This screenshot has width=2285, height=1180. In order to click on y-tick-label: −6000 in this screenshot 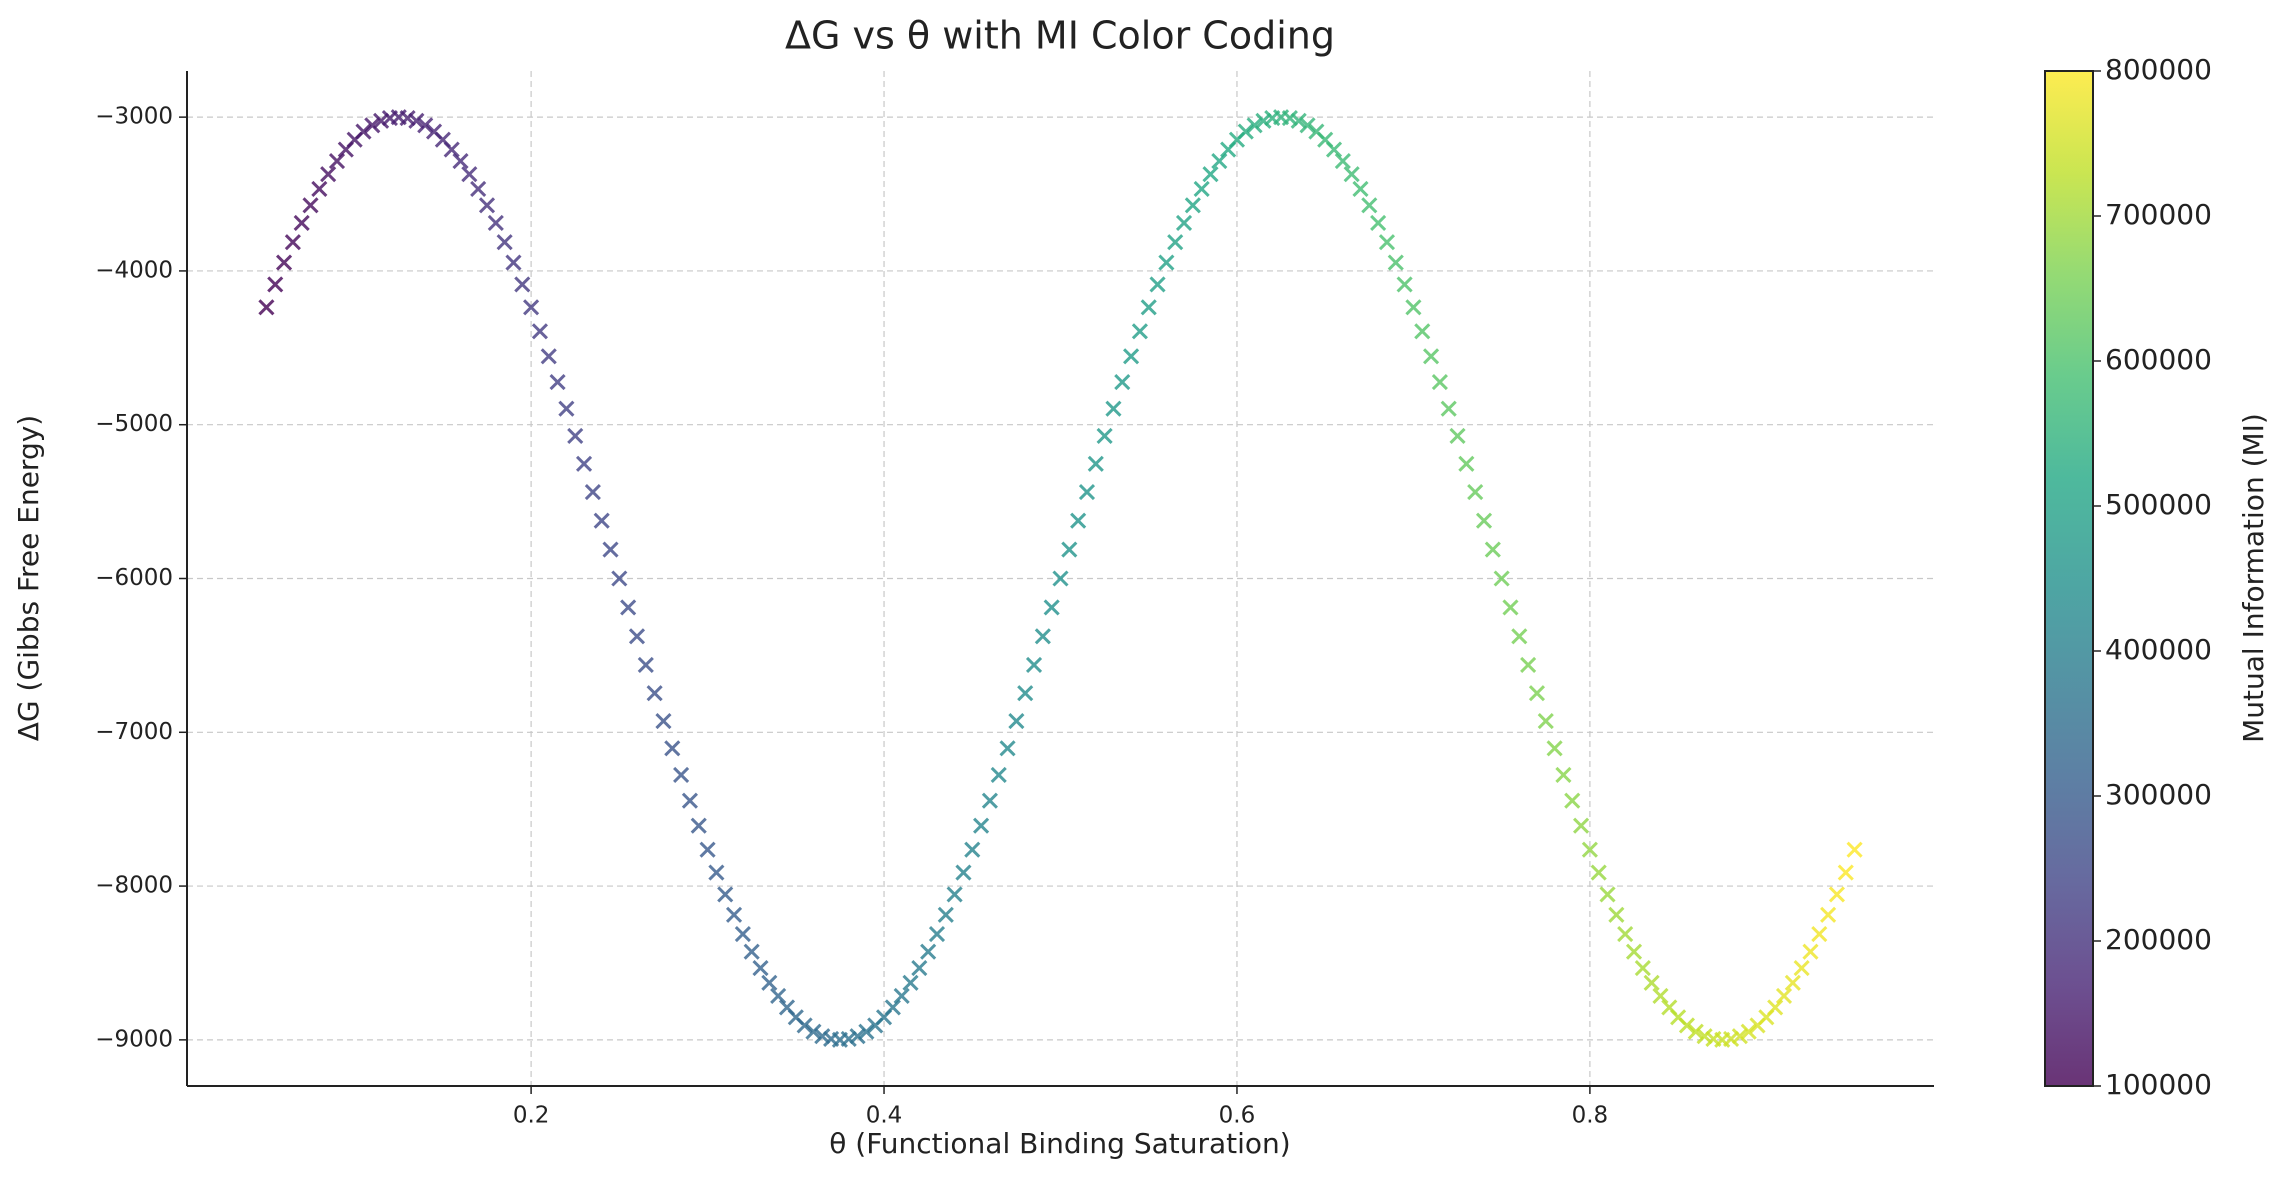, I will do `click(134, 578)`.